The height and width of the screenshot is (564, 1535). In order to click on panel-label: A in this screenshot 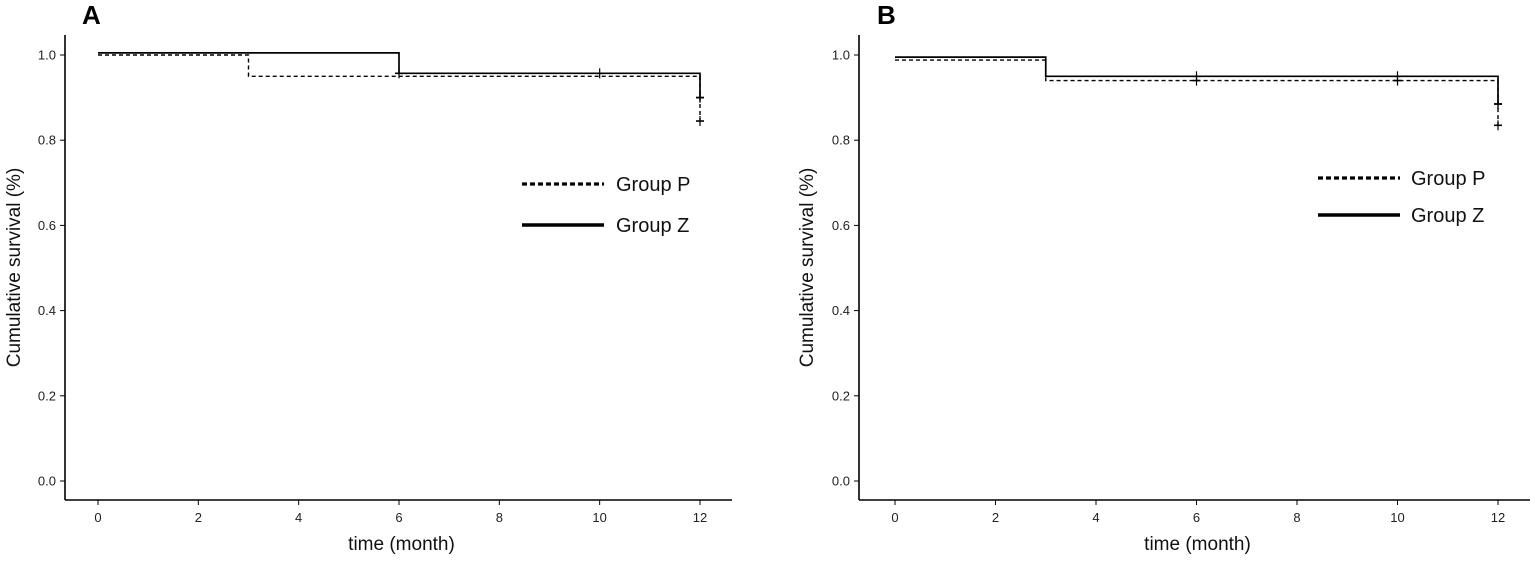, I will do `click(91, 15)`.